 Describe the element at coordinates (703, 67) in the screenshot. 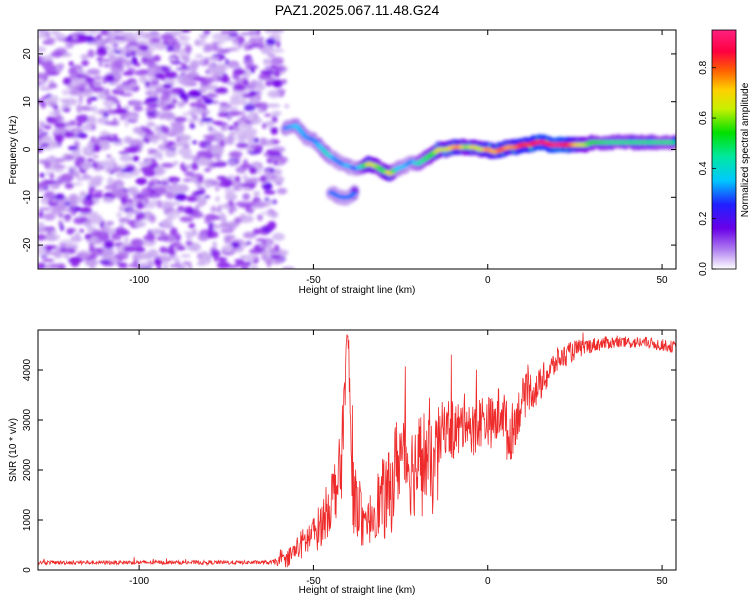

I see `colorbar-tick-label: 0.8` at that location.